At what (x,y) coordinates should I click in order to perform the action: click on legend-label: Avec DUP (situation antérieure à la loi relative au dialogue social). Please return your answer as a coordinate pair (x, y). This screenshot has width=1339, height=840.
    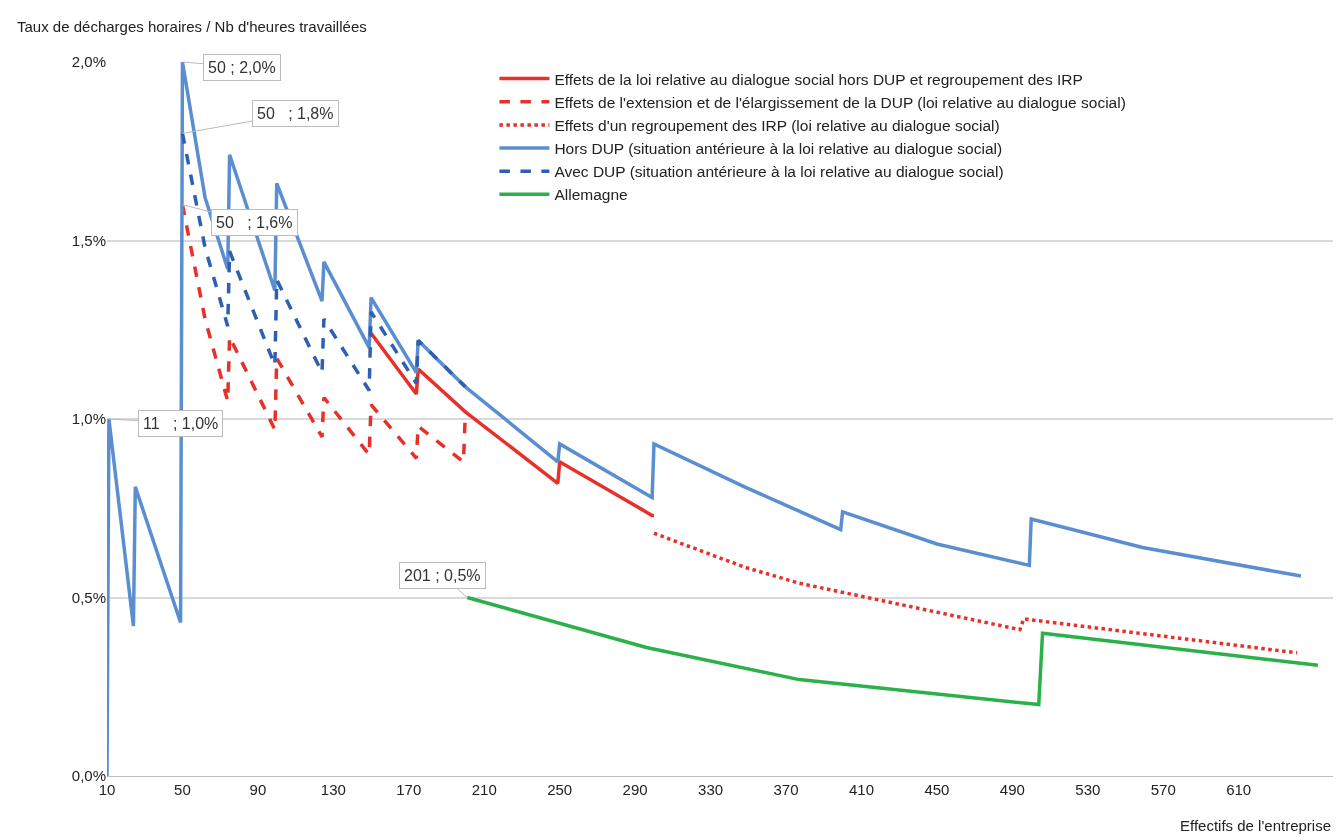
    Looking at the image, I should click on (779, 172).